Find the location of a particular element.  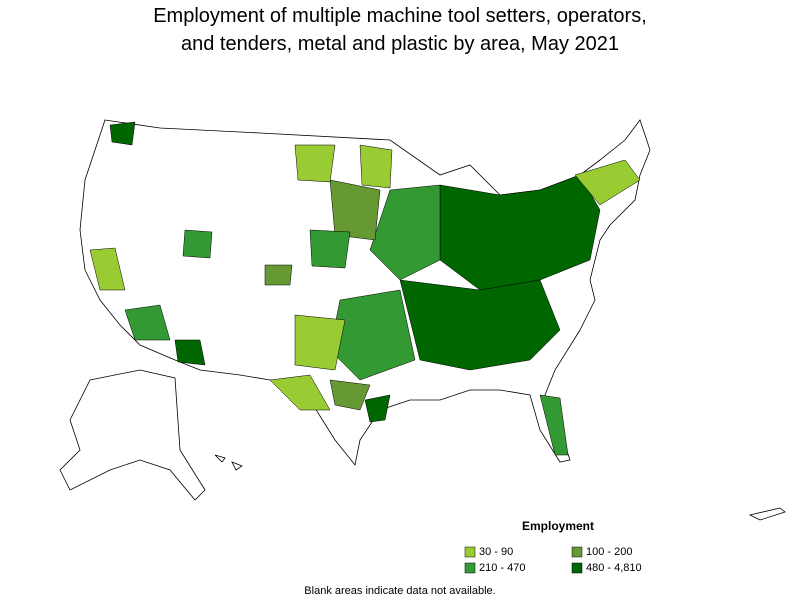

note: Blank areas indicate data not available. is located at coordinates (399, 591).